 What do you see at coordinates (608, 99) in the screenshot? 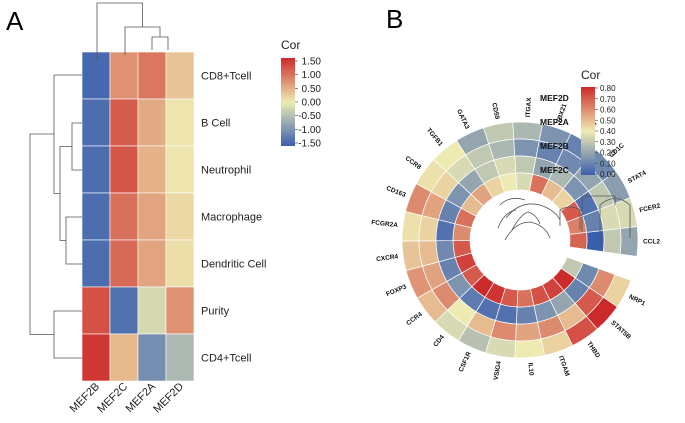
I see `legend-b-tick-label: 0.70` at bounding box center [608, 99].